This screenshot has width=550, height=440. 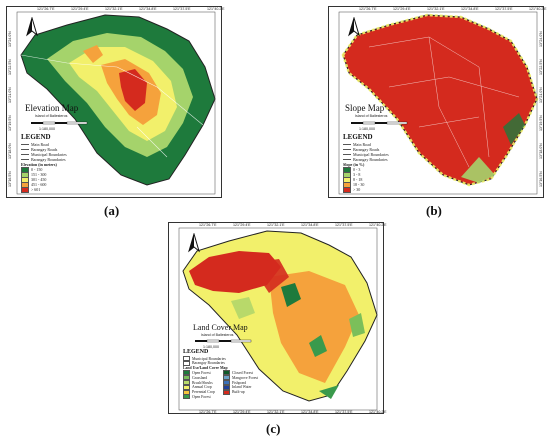 I want to click on legend-class-item: Closed Forest, so click(x=238, y=373).